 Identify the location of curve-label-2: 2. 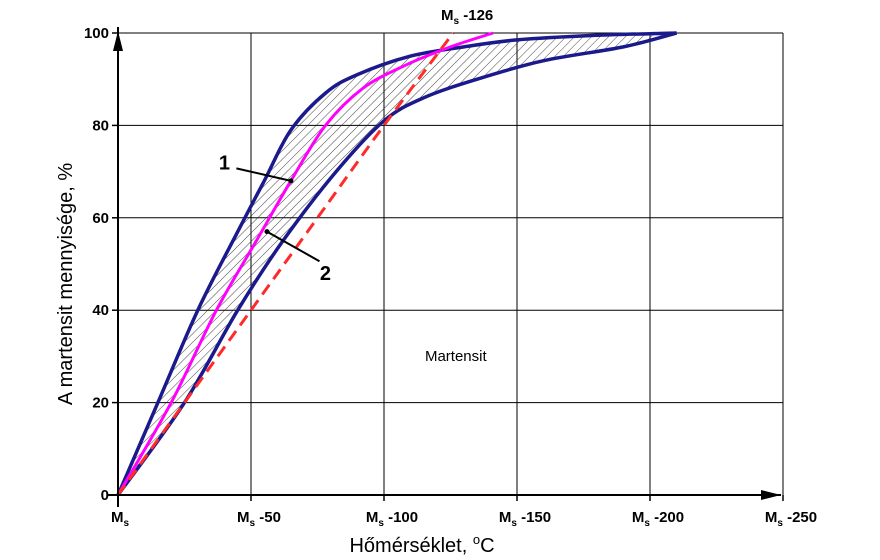
(325, 274).